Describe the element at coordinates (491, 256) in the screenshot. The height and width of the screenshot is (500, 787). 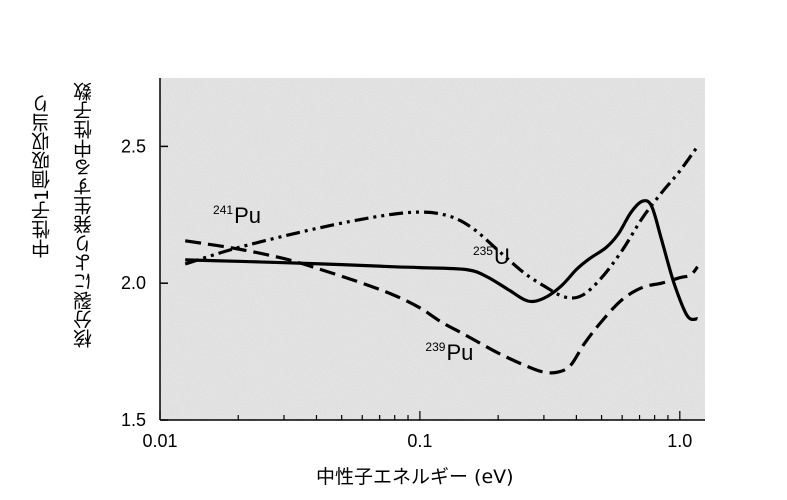
I see `series-label-235u: 235U` at that location.